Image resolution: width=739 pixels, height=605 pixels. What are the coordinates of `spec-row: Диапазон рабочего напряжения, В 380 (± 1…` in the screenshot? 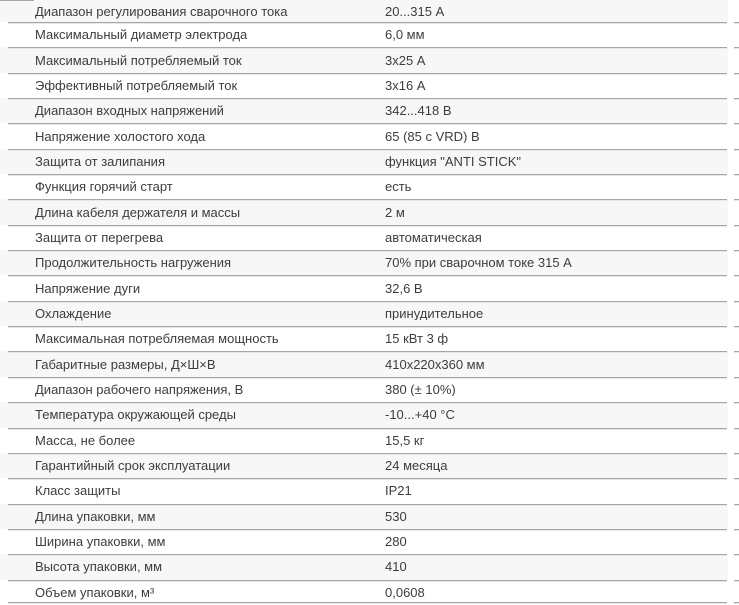 It's located at (369, 389).